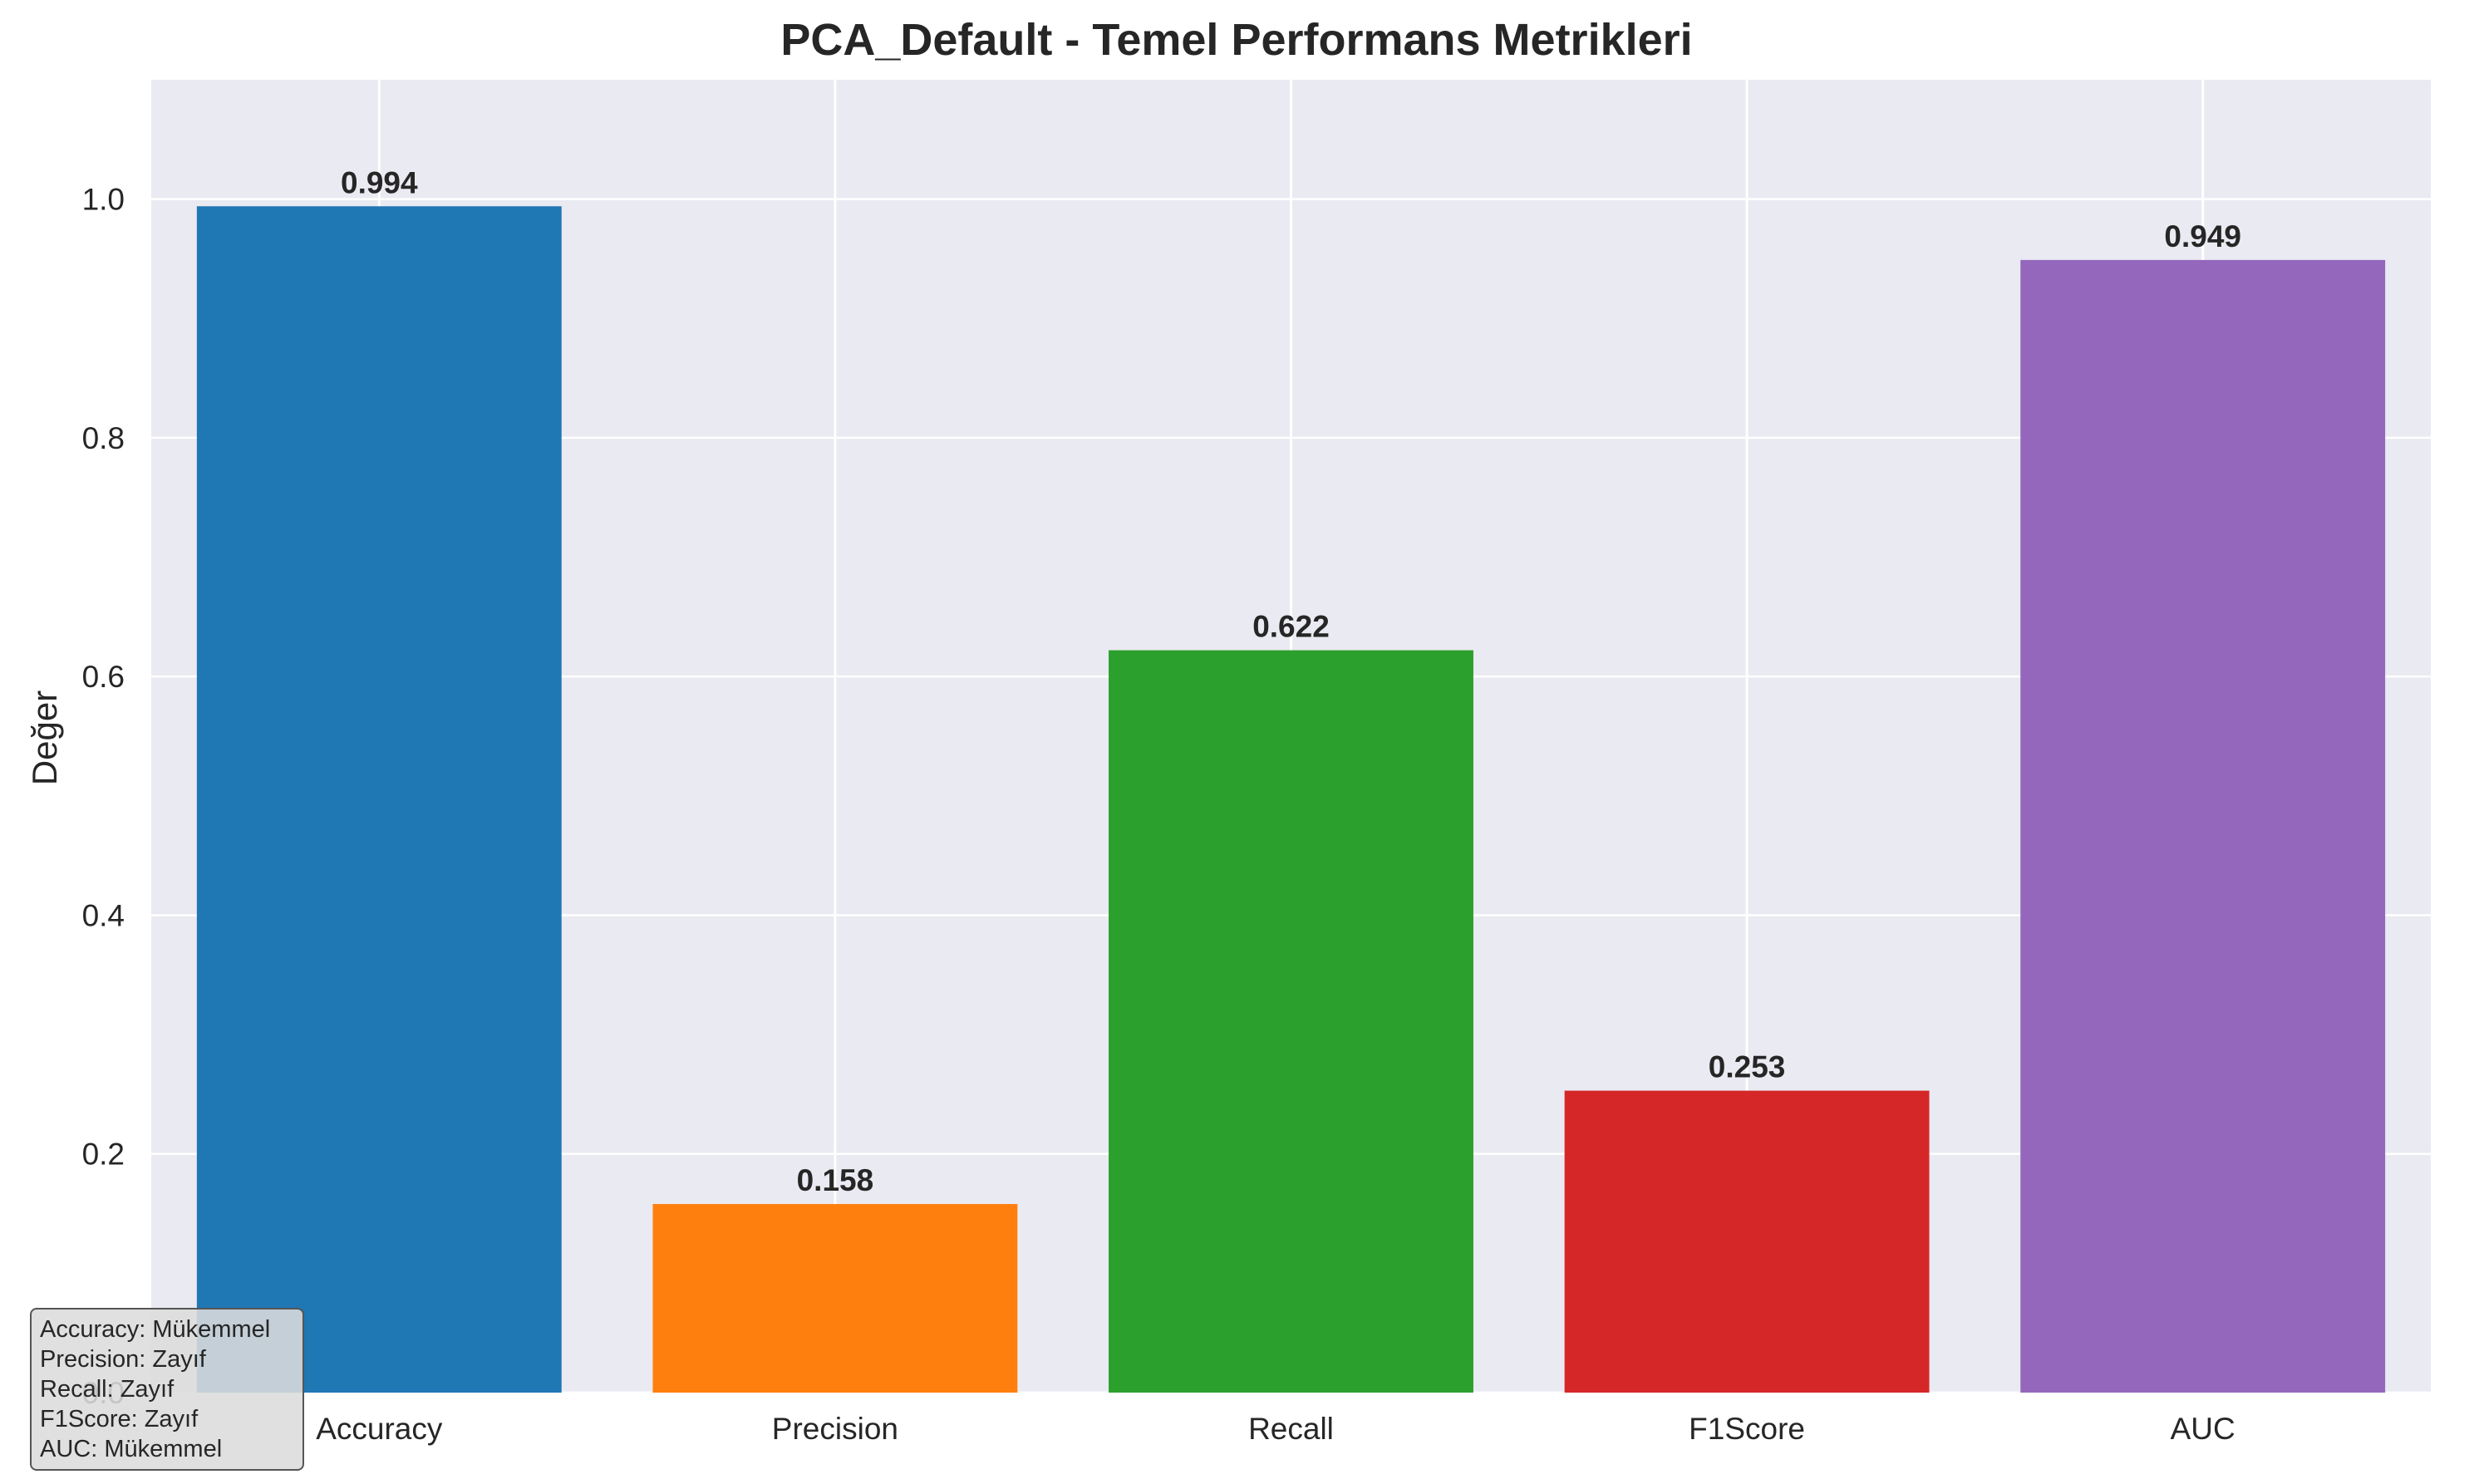  I want to click on bar-auc, so click(2203, 826).